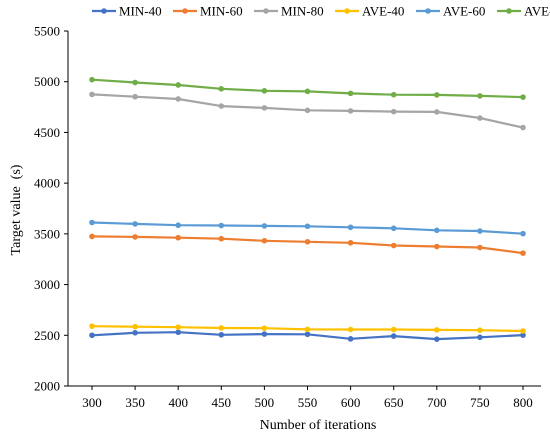 The width and height of the screenshot is (550, 435). Describe the element at coordinates (302, 11) in the screenshot. I see `legend-label: MIN-80` at that location.